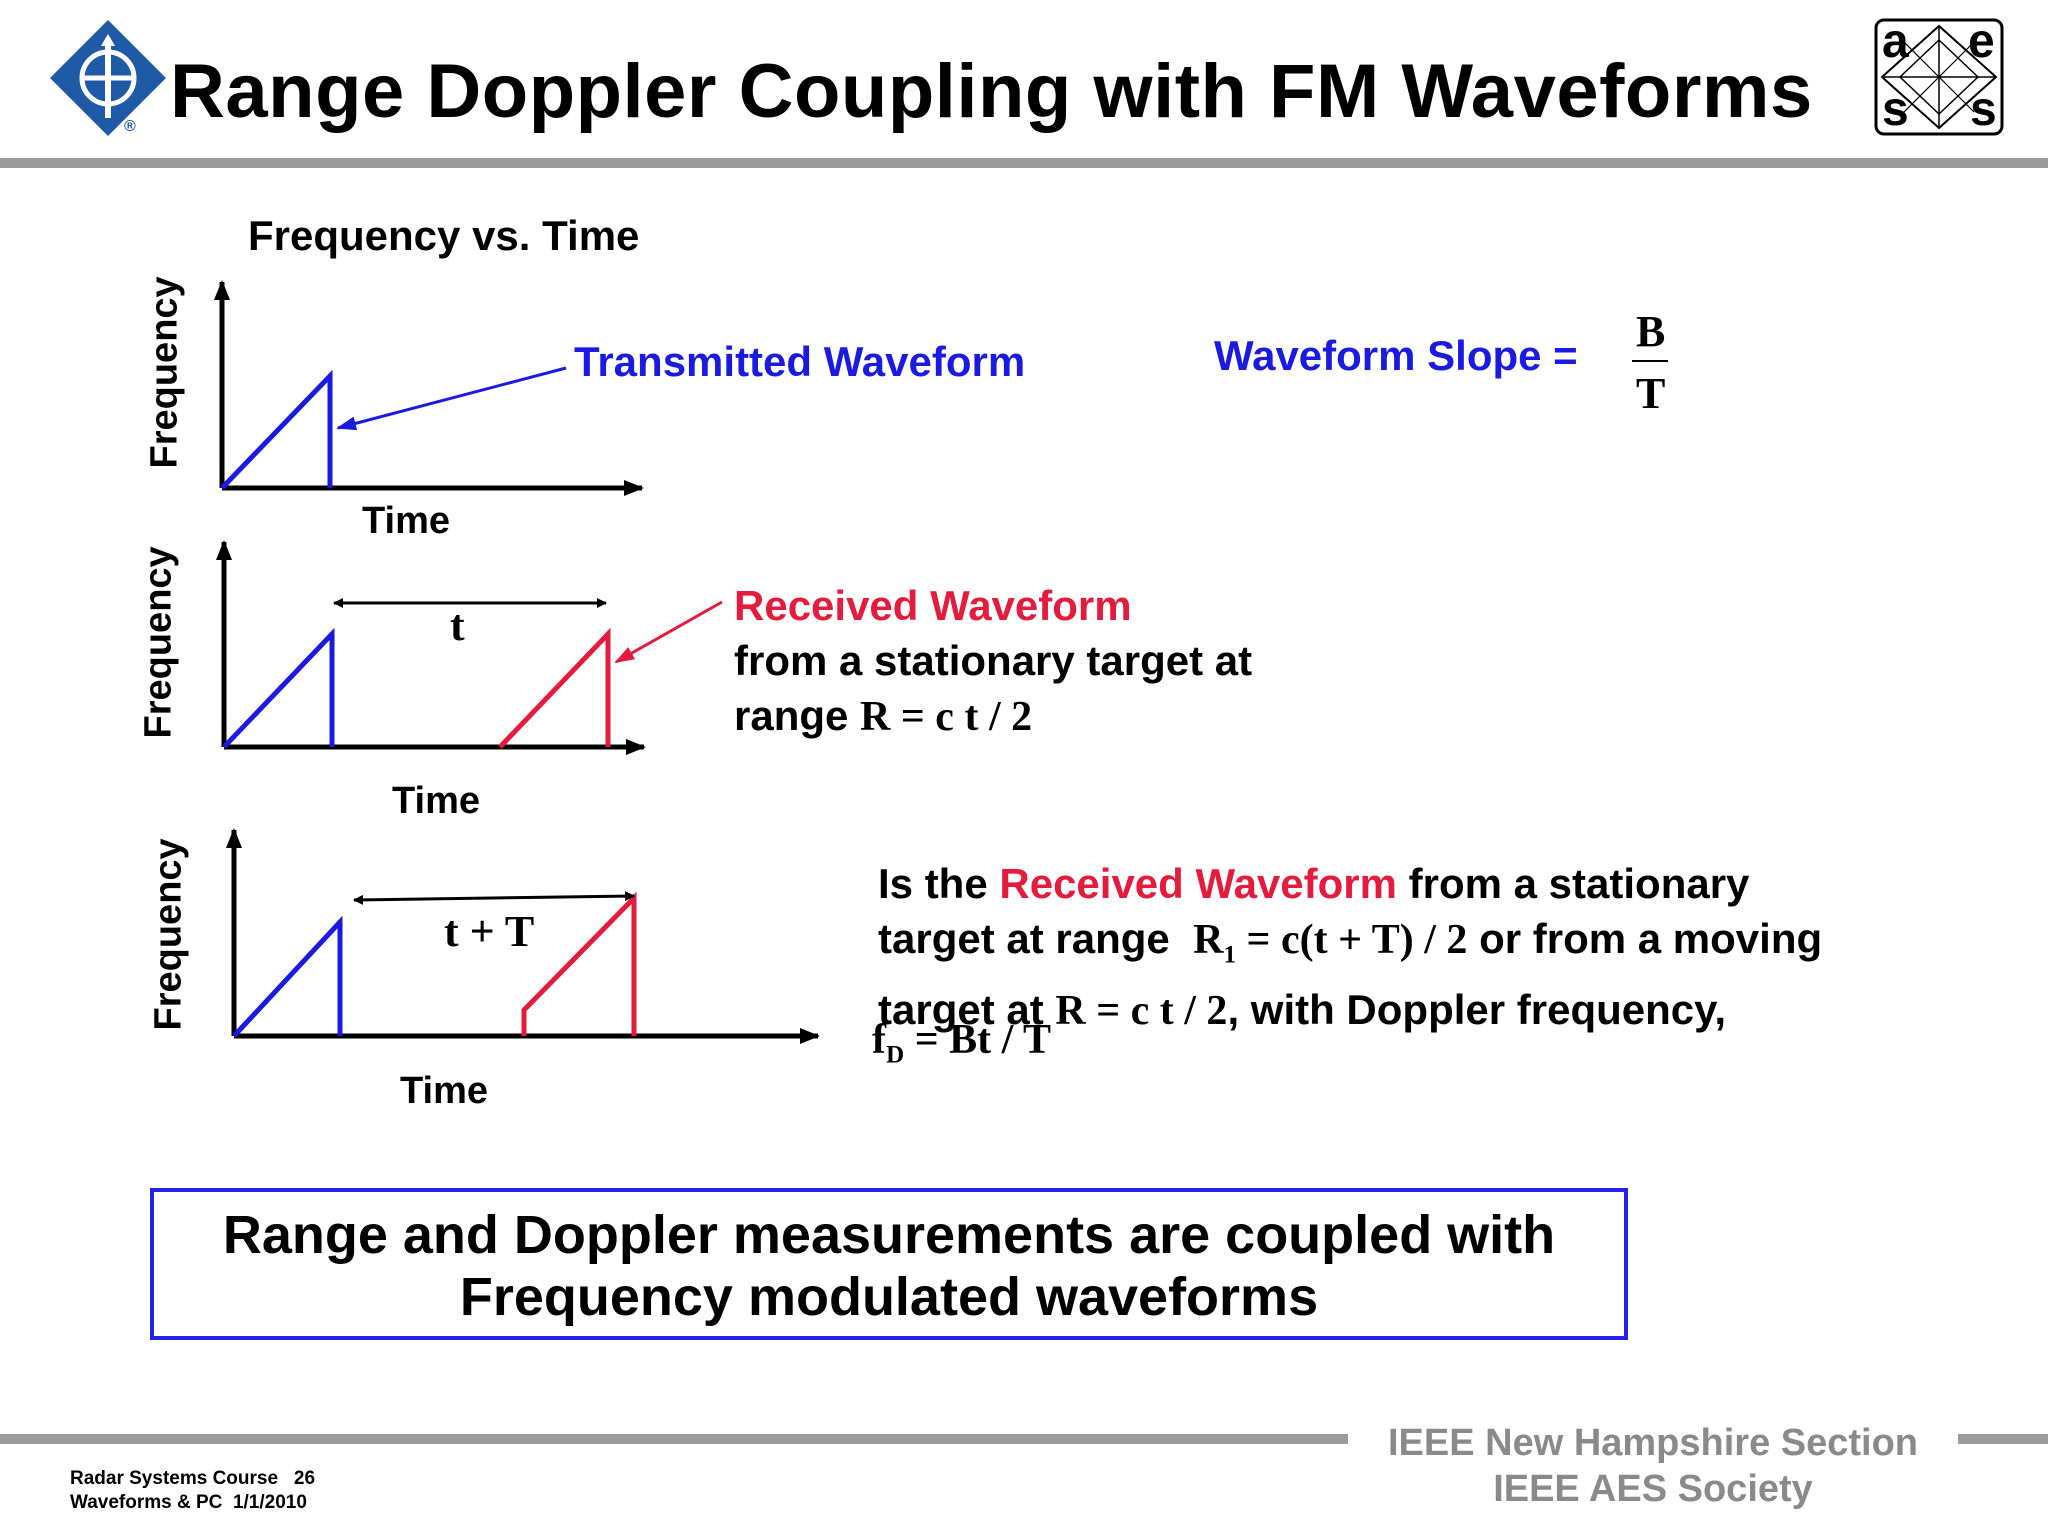 This screenshot has height=1536, width=2048. Describe the element at coordinates (494, 898) in the screenshot. I see `graph3-delay-arrow` at that location.